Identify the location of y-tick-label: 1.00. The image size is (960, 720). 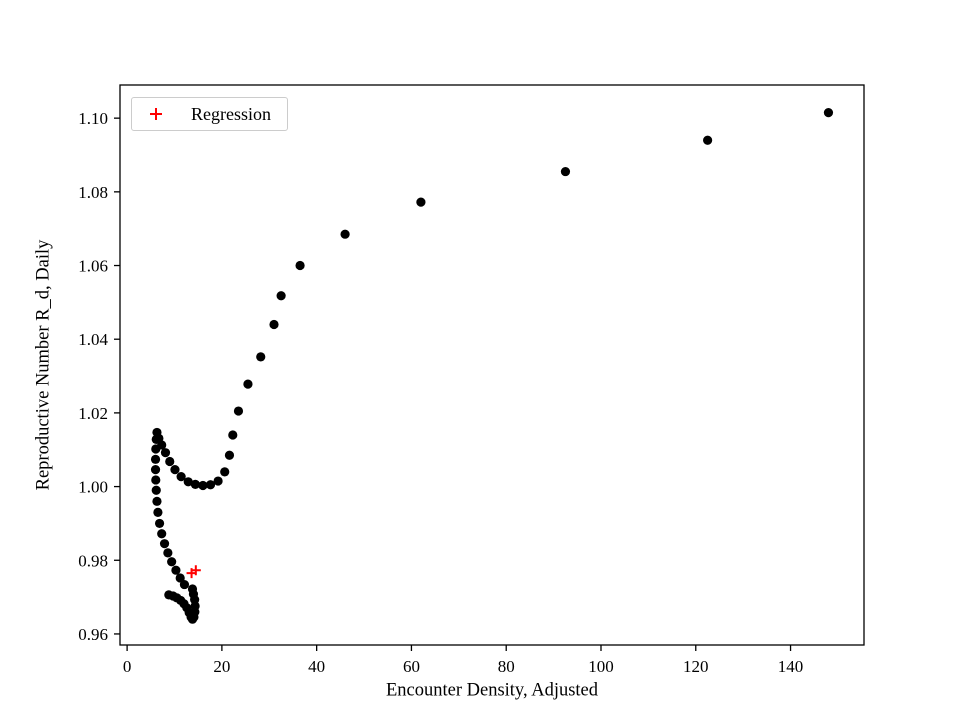
(93, 487).